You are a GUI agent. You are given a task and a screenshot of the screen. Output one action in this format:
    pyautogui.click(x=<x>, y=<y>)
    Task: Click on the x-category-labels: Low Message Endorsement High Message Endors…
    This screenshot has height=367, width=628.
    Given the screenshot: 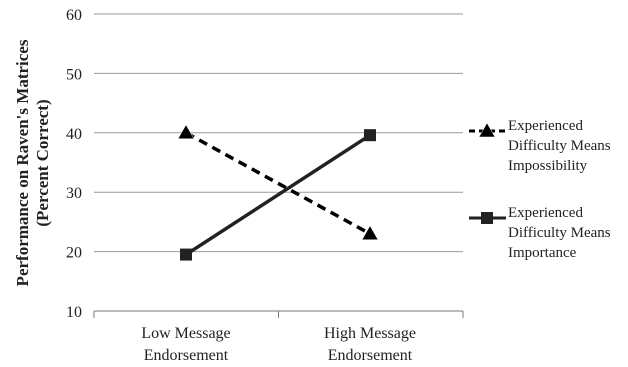 What is the action you would take?
    pyautogui.click(x=278, y=344)
    